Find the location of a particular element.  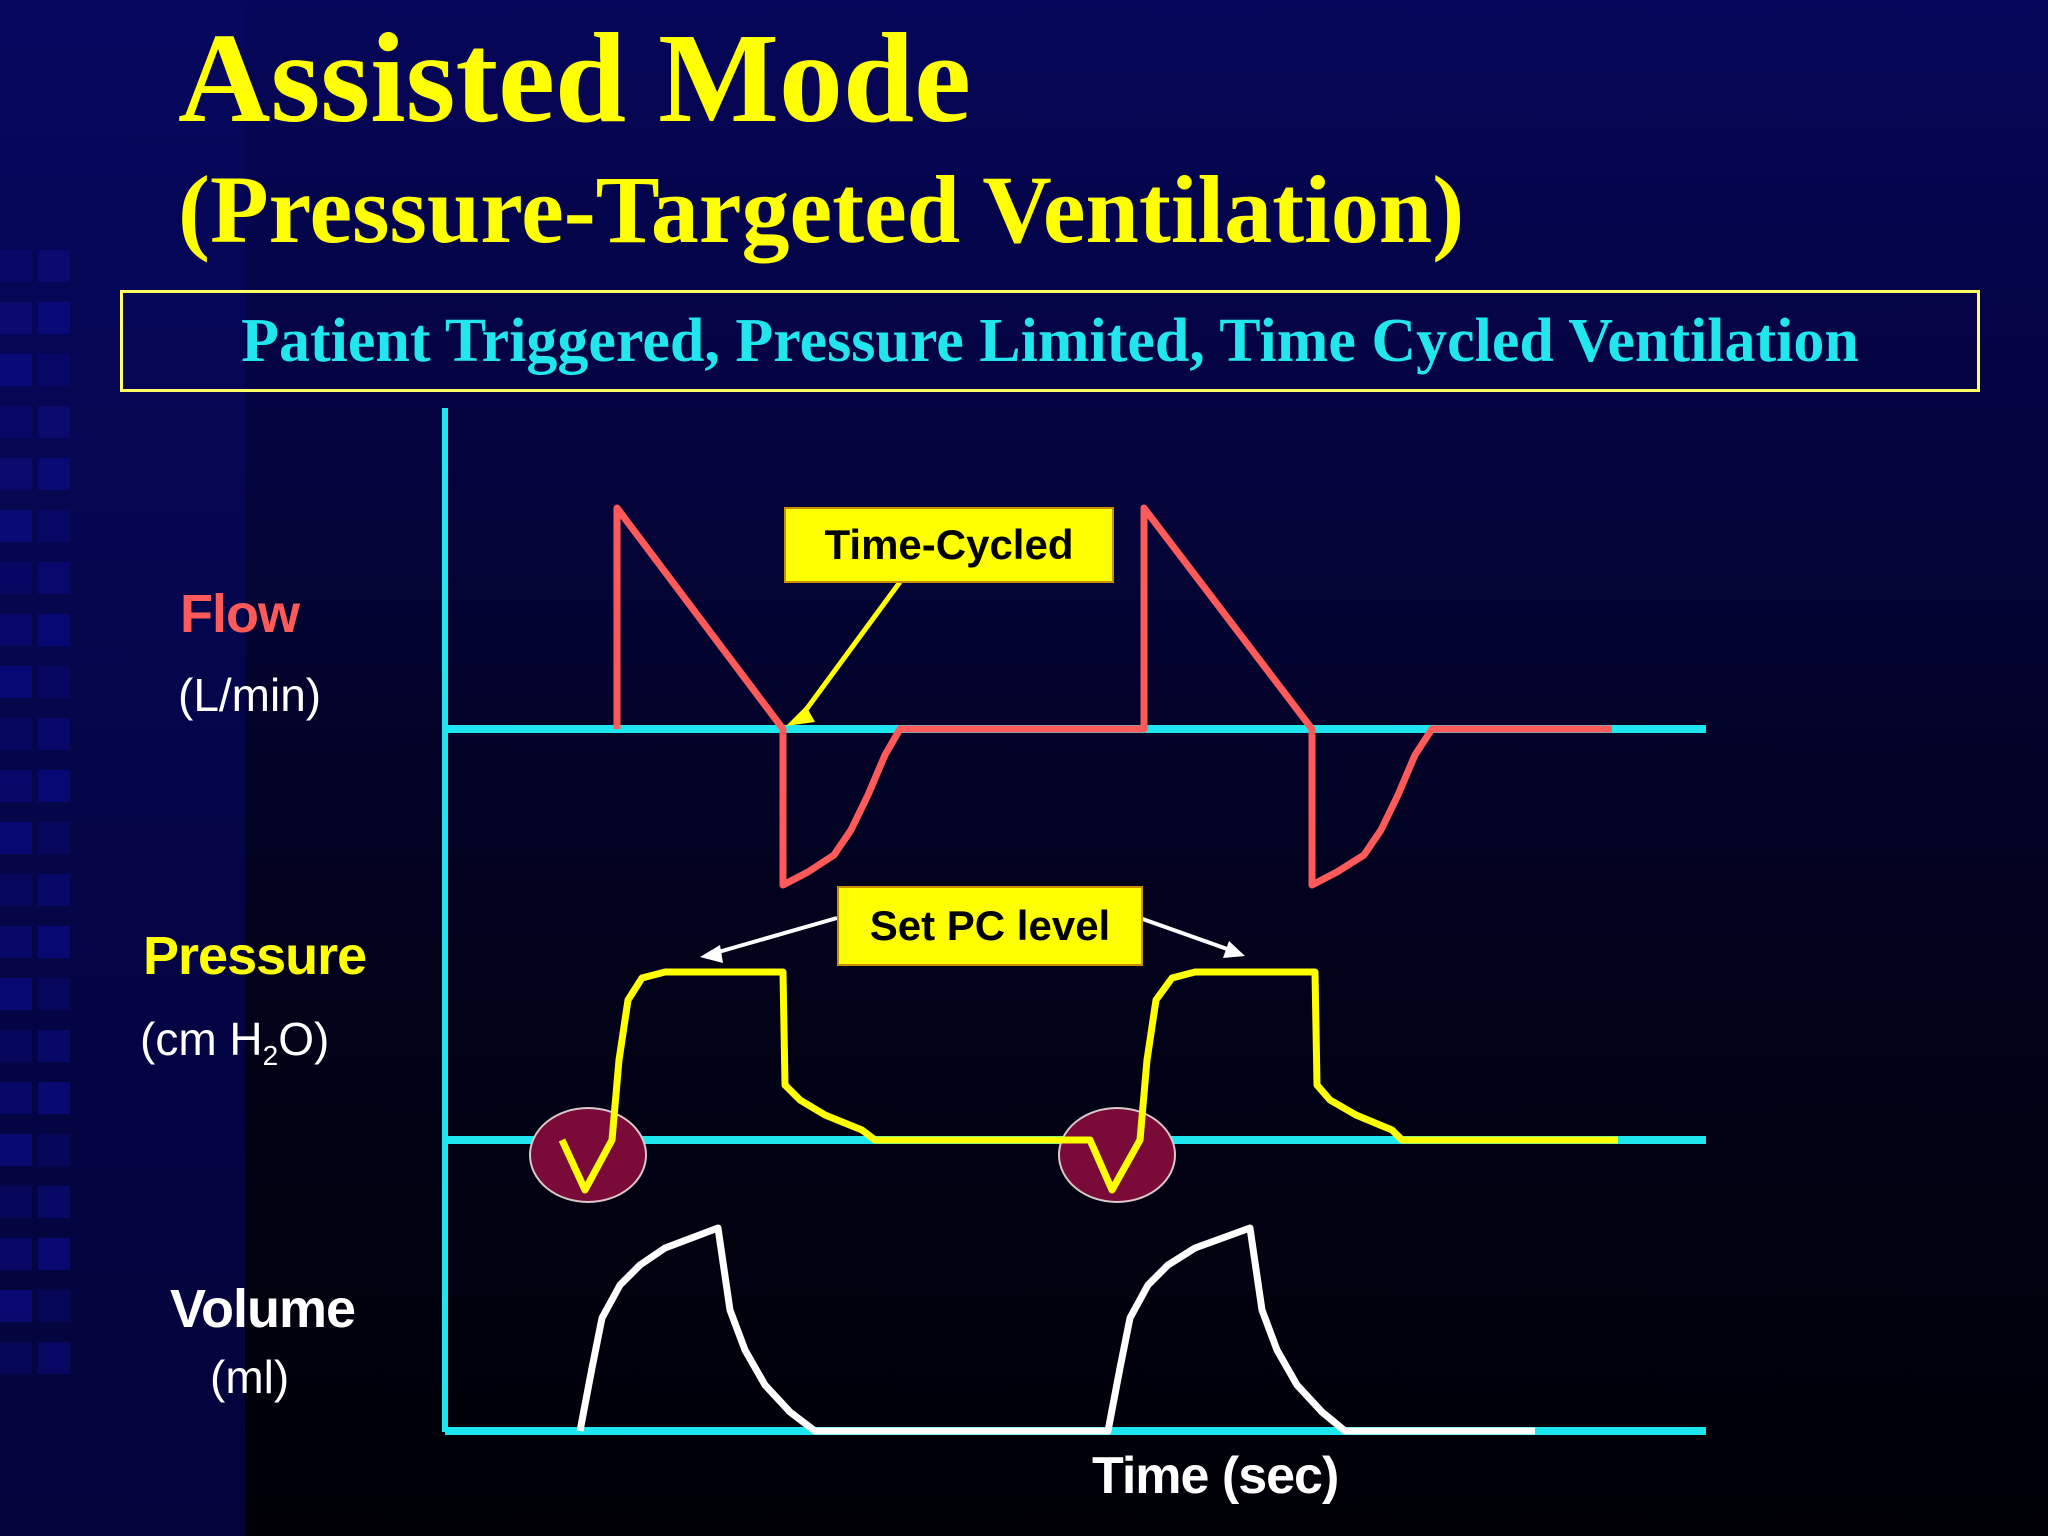

flow-unit: (L/min) is located at coordinates (250, 695).